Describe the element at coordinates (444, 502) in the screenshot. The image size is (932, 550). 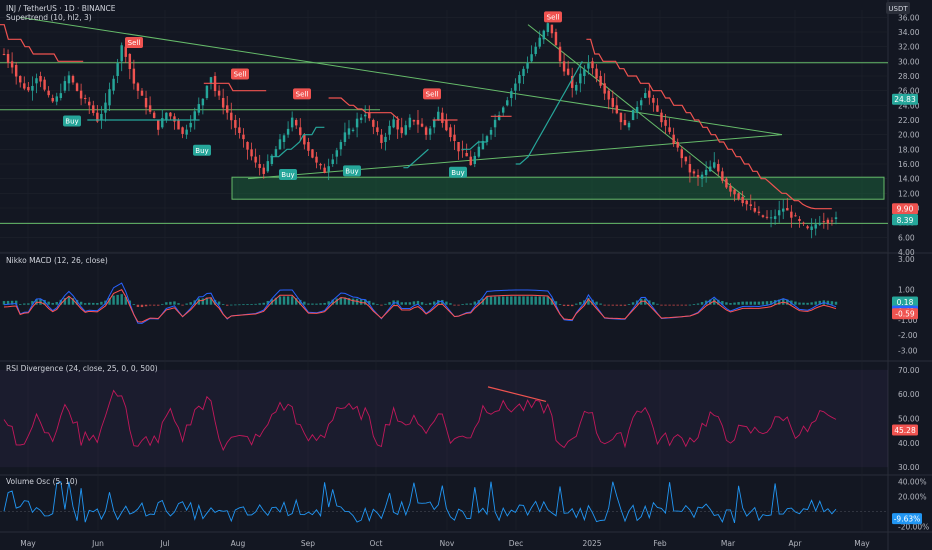
I see `volume-osc-pane` at that location.